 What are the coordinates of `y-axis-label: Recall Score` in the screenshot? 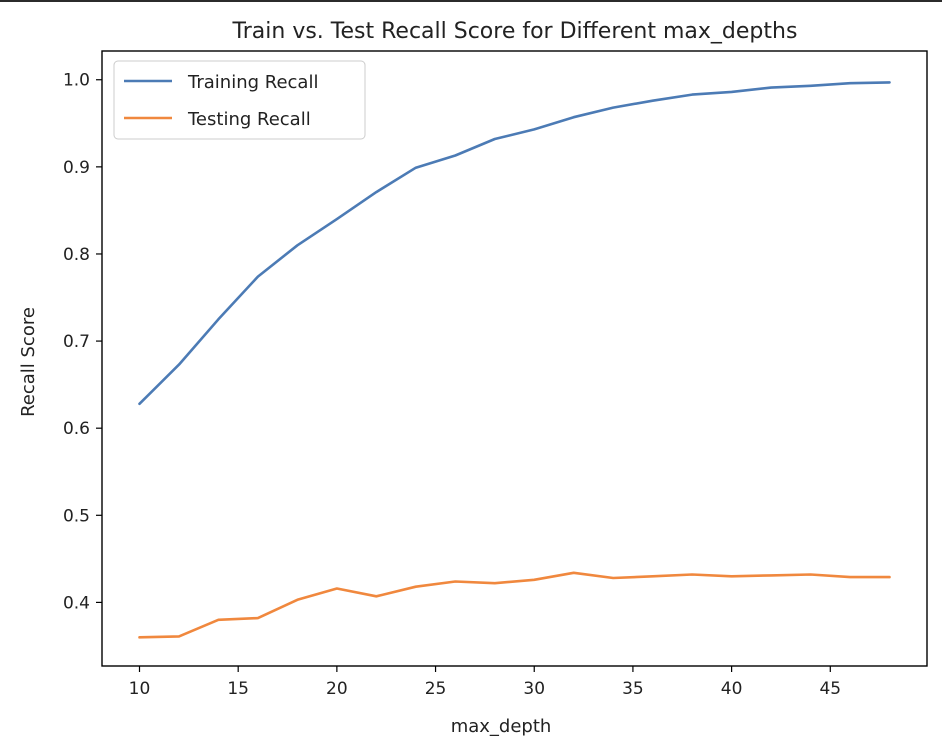 It's located at (28, 362).